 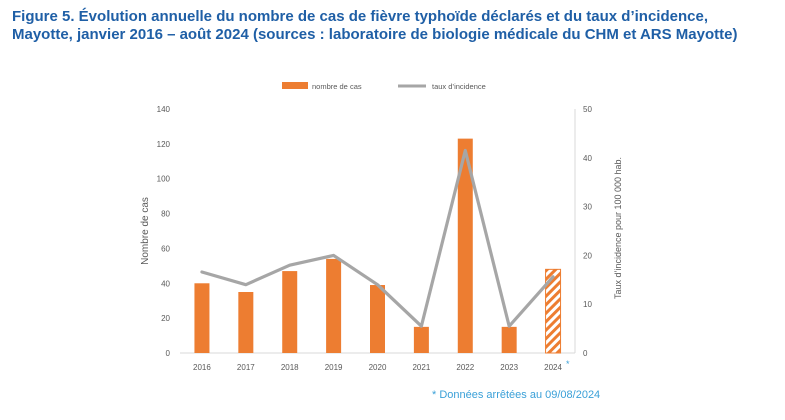 What do you see at coordinates (459, 86) in the screenshot?
I see `legend-label-line: taux d’incidence` at bounding box center [459, 86].